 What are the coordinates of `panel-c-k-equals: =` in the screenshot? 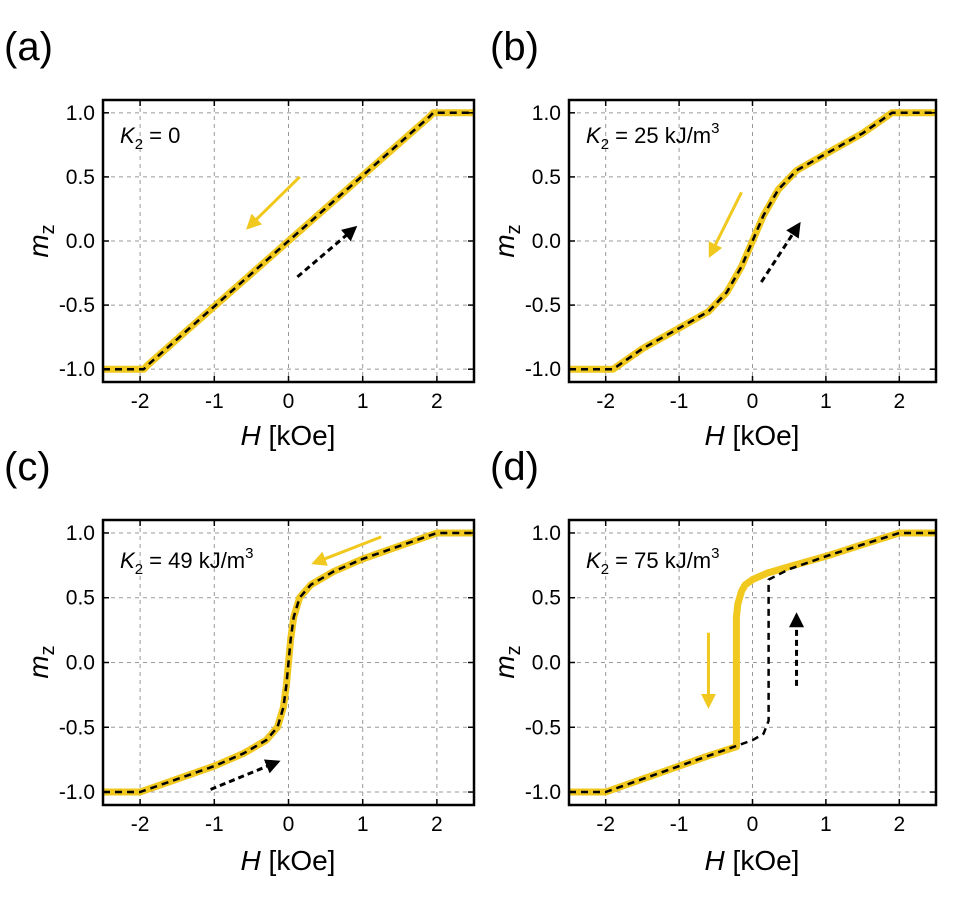 It's located at (155, 560).